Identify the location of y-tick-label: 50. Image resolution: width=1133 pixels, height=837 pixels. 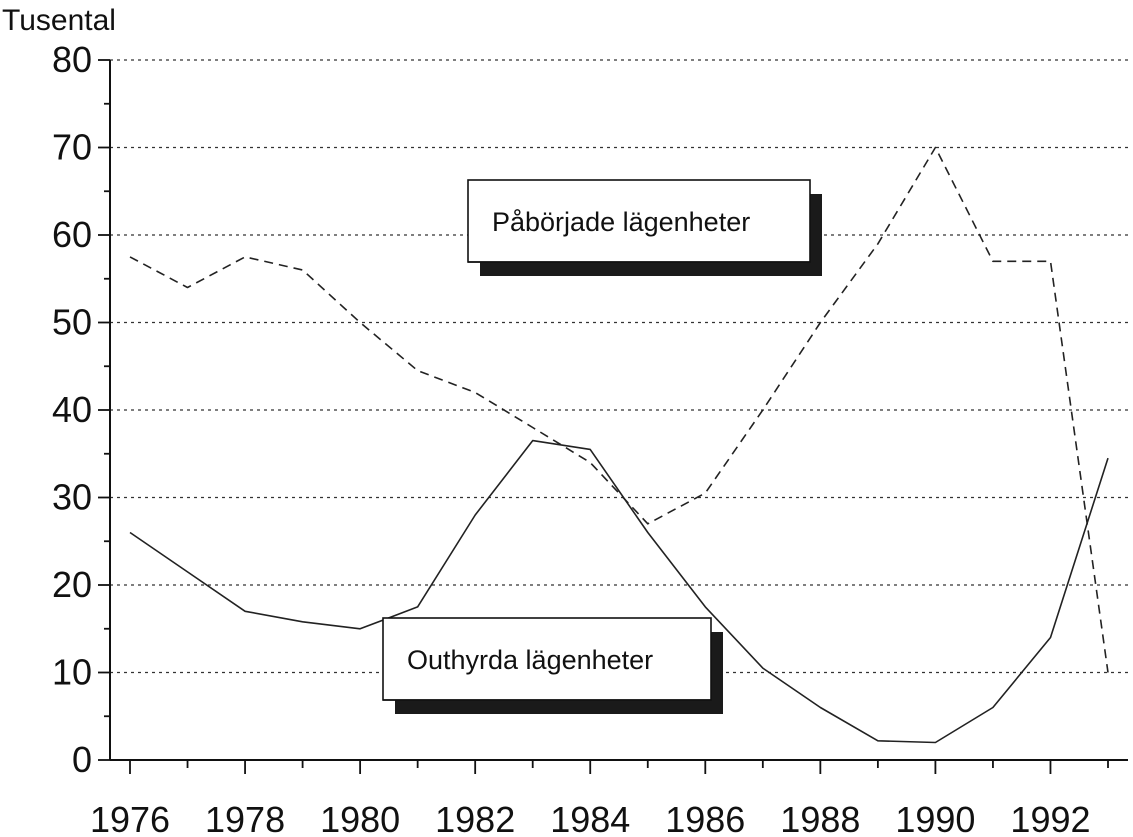
(72, 322).